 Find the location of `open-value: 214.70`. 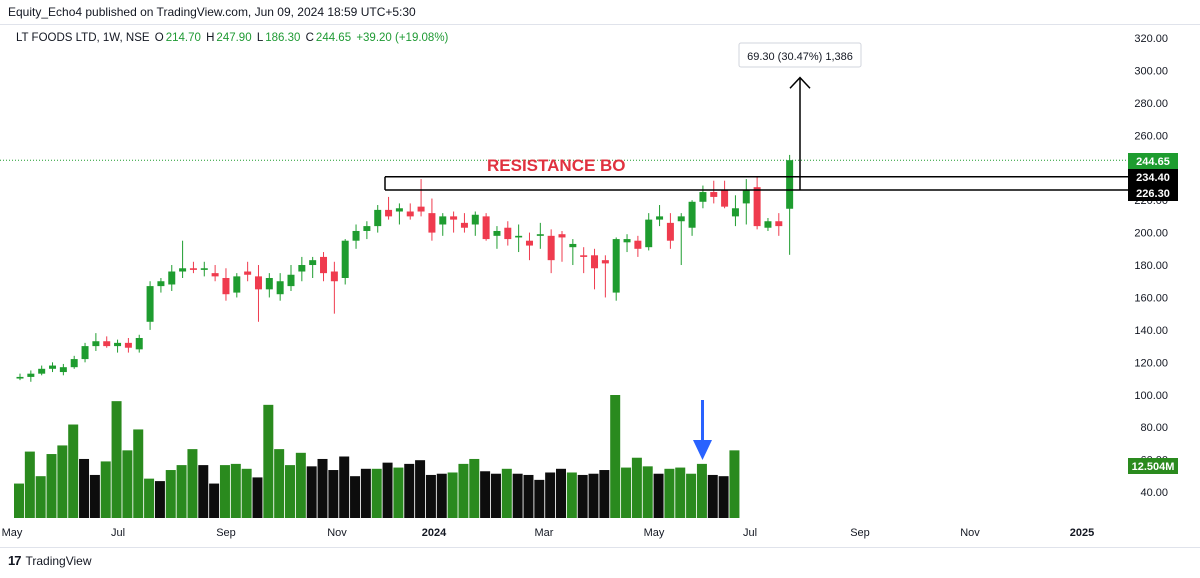

open-value: 214.70 is located at coordinates (183, 38).